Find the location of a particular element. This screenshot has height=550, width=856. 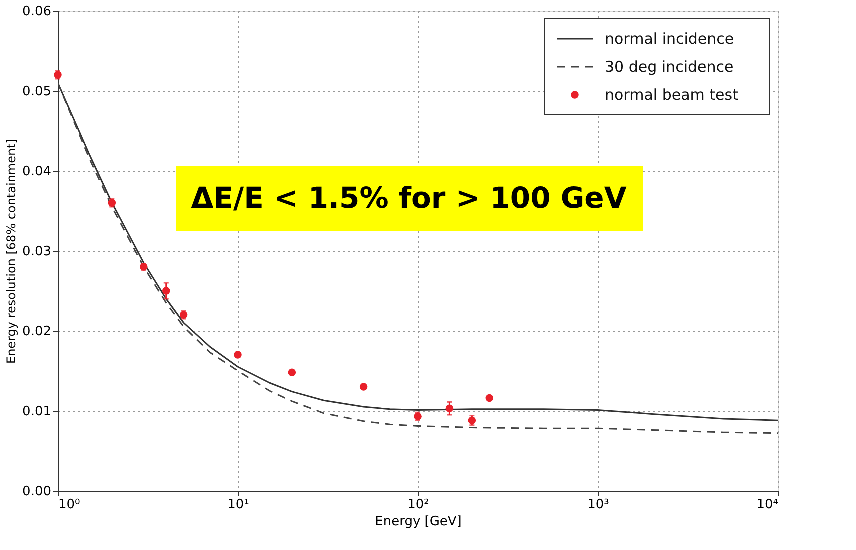

y-tick-label: 0.03 is located at coordinates (37, 252).